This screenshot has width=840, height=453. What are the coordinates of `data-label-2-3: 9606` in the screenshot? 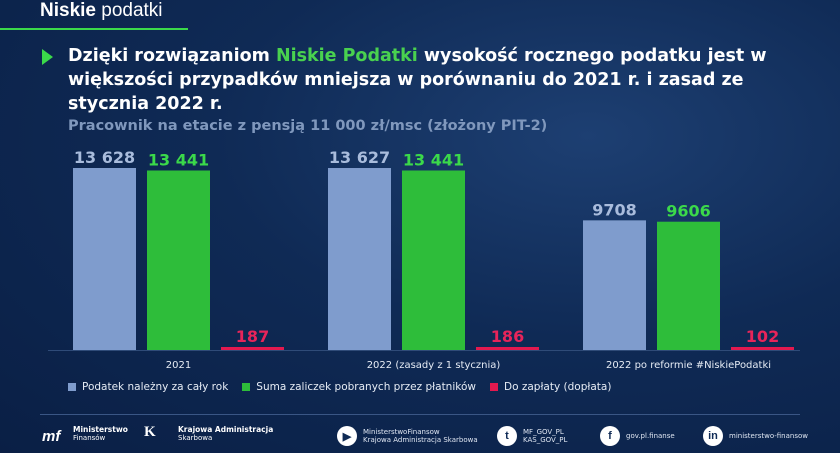 It's located at (688, 211).